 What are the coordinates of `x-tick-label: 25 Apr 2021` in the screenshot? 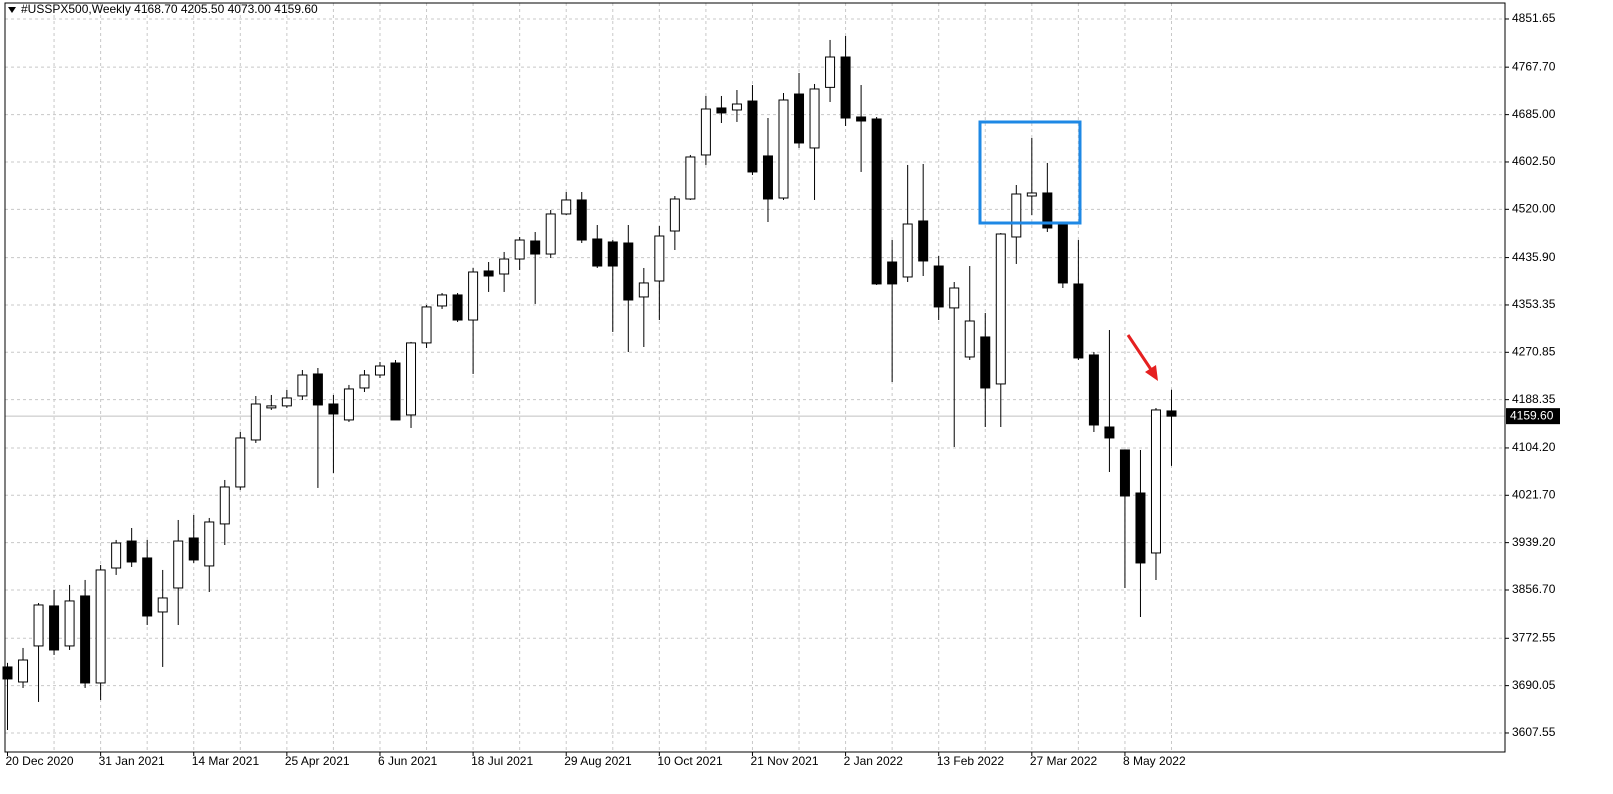 It's located at (317, 761).